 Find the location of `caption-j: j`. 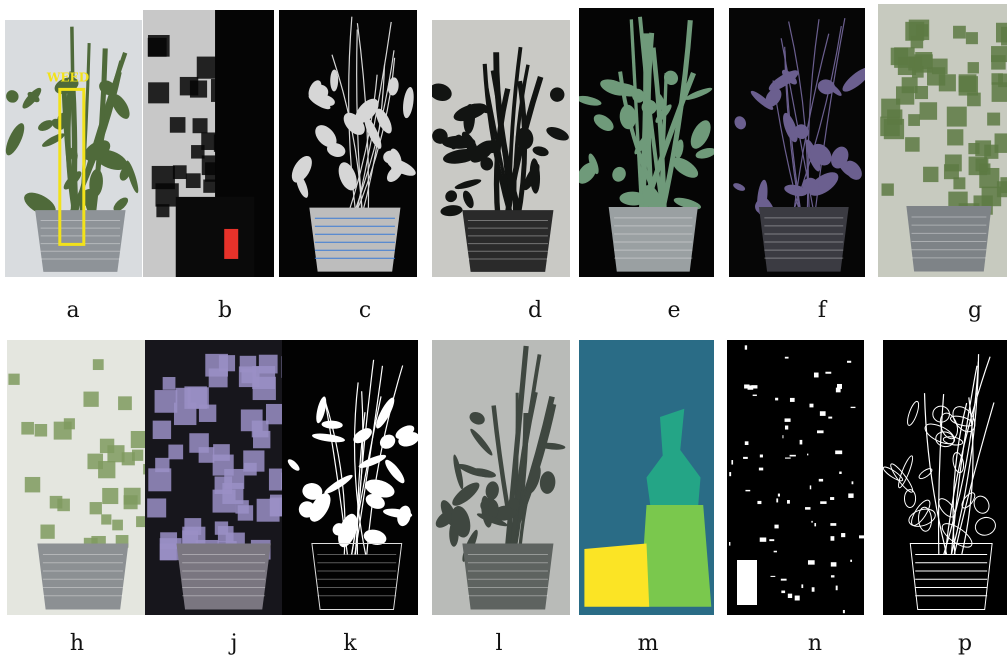

caption-j: j is located at coordinates (234, 643).